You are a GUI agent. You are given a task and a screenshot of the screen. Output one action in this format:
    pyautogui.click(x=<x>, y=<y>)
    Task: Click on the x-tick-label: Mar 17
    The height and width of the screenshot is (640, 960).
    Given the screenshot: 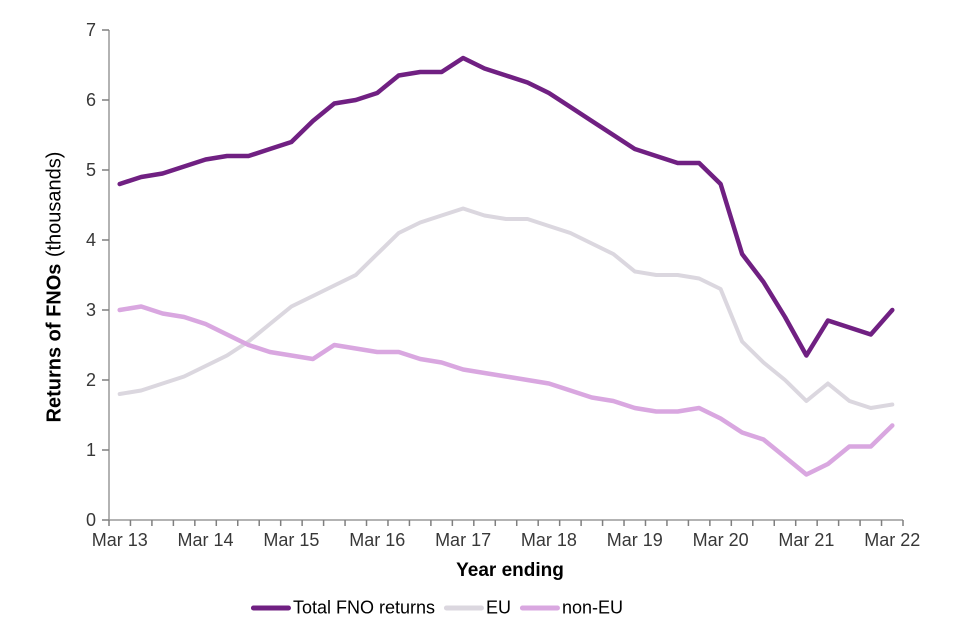 What is the action you would take?
    pyautogui.click(x=463, y=540)
    